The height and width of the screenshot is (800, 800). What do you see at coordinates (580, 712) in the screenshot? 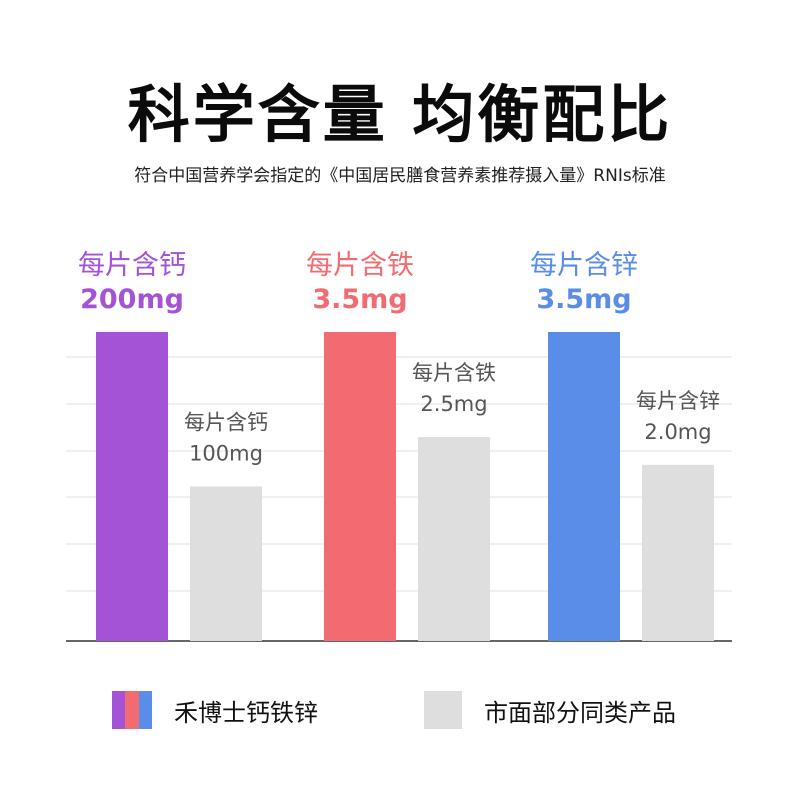
I see `legend-label-market: 市面部分同类产品` at bounding box center [580, 712].